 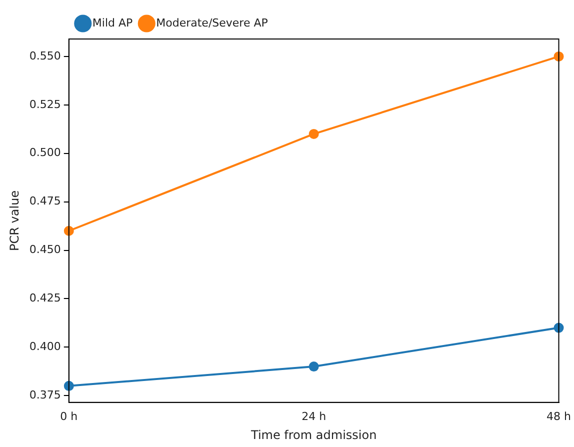 What do you see at coordinates (69, 416) in the screenshot?
I see `x-tick-label: 0 h` at bounding box center [69, 416].